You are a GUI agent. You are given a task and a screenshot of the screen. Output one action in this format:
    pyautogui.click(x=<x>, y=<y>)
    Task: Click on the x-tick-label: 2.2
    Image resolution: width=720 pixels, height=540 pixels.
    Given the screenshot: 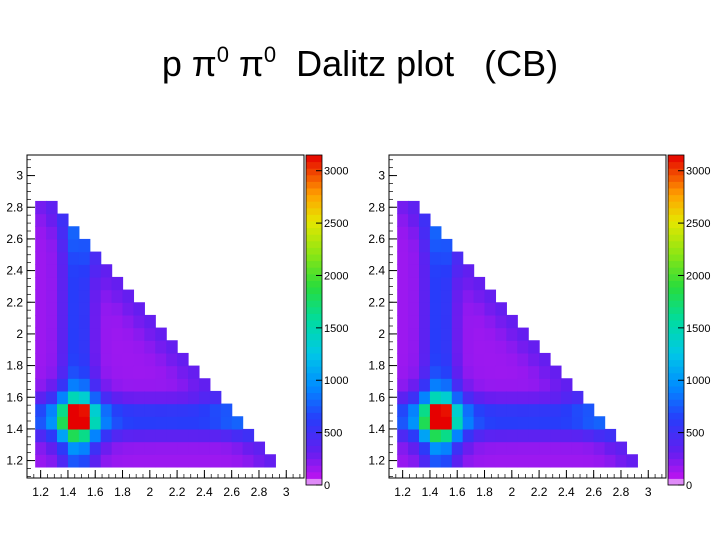 What is the action you would take?
    pyautogui.click(x=539, y=492)
    